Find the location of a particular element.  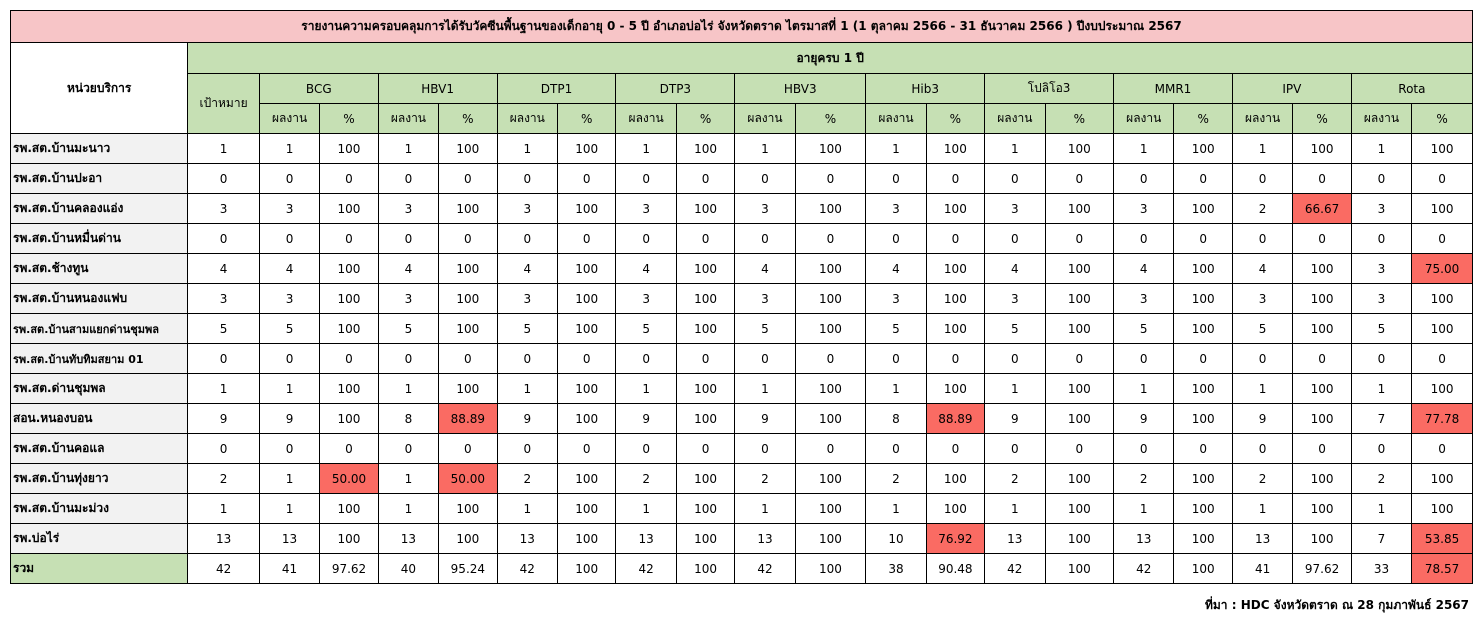

target-value: 1 is located at coordinates (223, 508).